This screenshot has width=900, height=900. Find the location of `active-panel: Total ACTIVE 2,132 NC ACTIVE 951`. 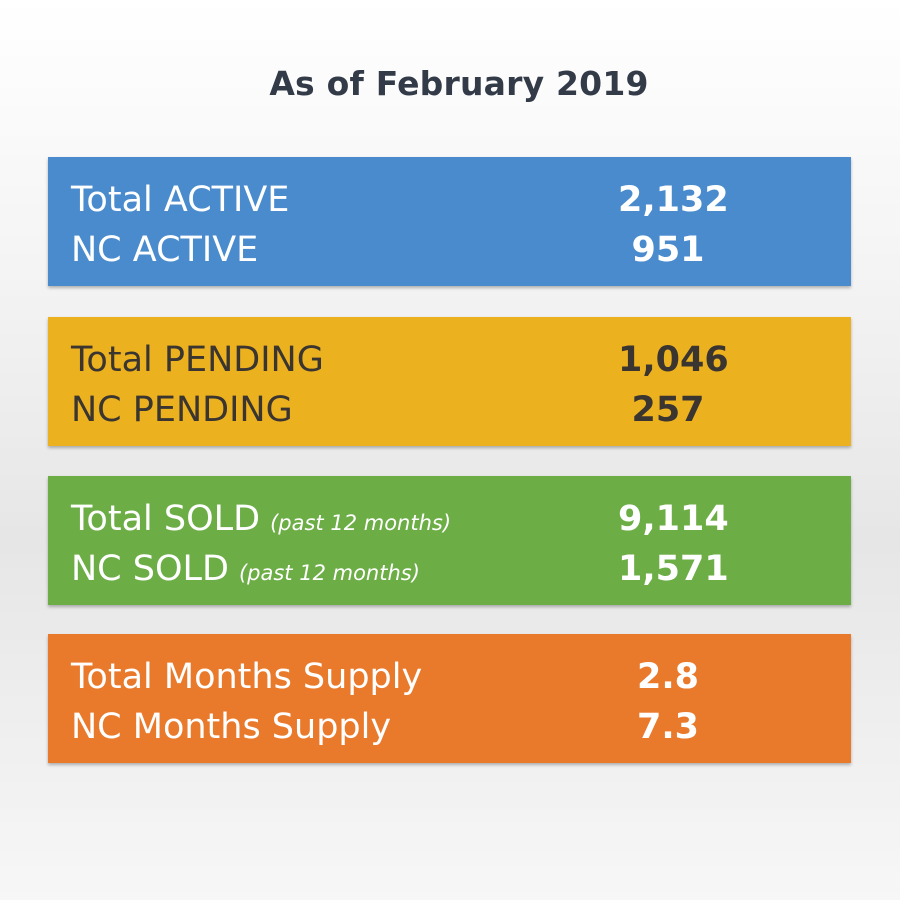

active-panel: Total ACTIVE 2,132 NC ACTIVE 951 is located at coordinates (449, 221).